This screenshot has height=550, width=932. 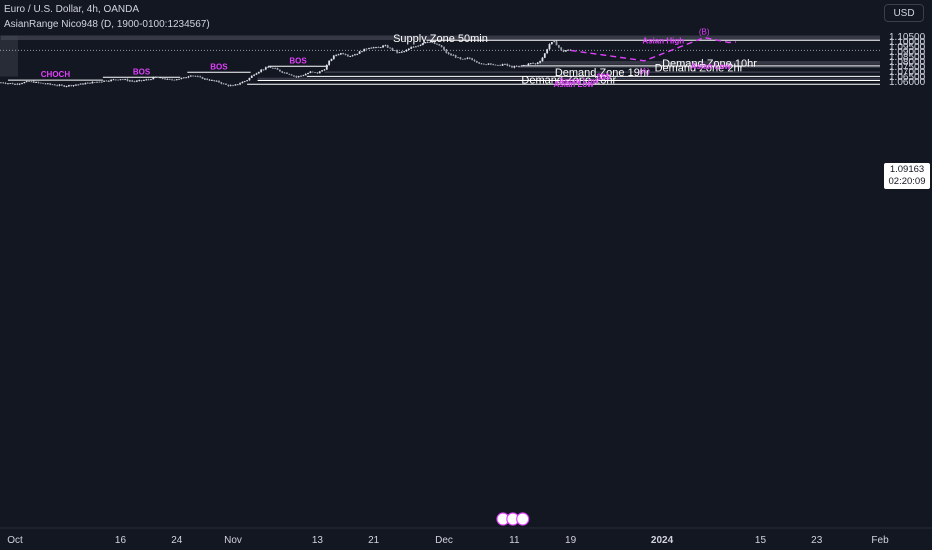 I want to click on structure-label: CHOCH, so click(x=56, y=74).